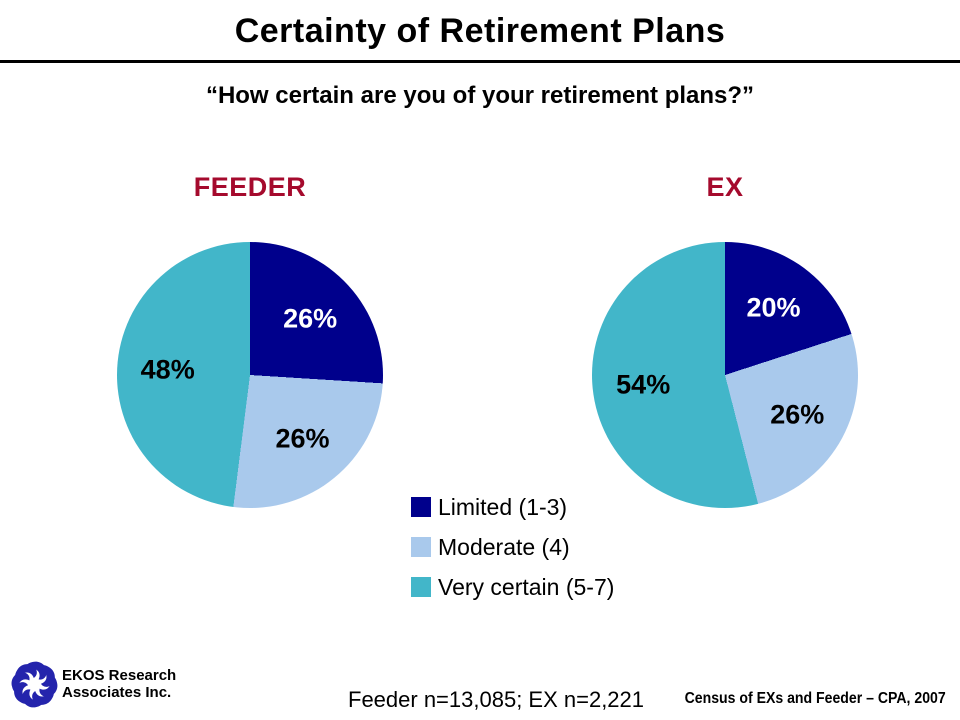 Image resolution: width=960 pixels, height=720 pixels. Describe the element at coordinates (421, 547) in the screenshot. I see `moderate-swatch-icon` at that location.